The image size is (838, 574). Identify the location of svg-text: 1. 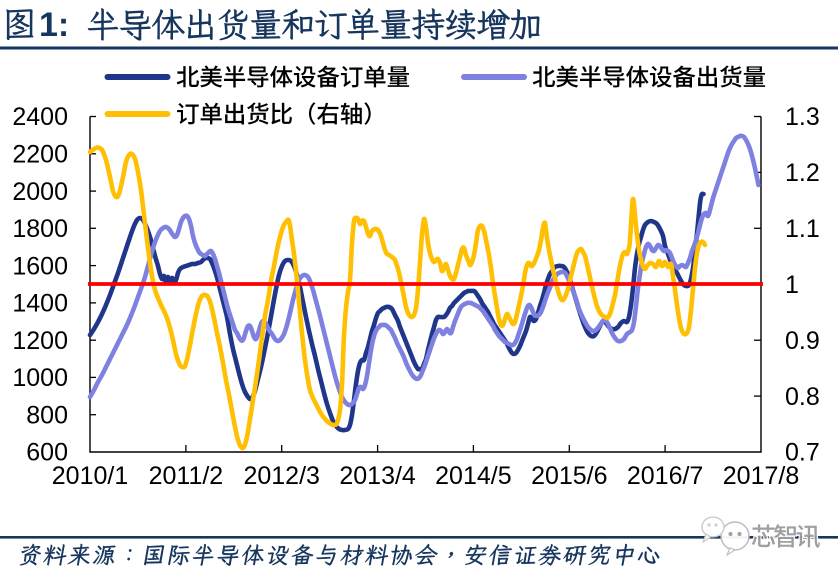
(792, 285).